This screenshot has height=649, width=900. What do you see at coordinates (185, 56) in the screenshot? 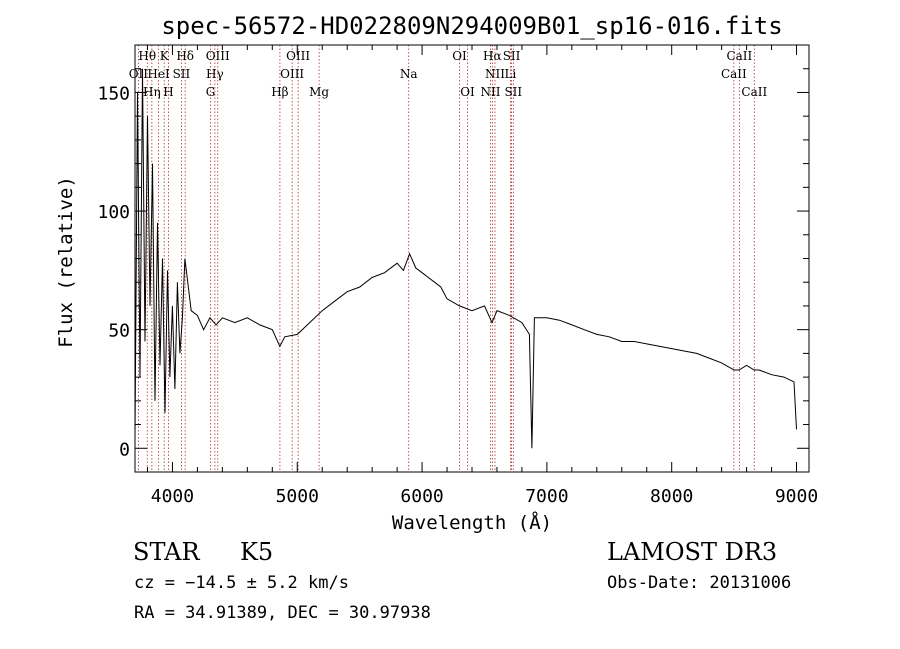
I see `line-marker-label: Hδ` at bounding box center [185, 56].